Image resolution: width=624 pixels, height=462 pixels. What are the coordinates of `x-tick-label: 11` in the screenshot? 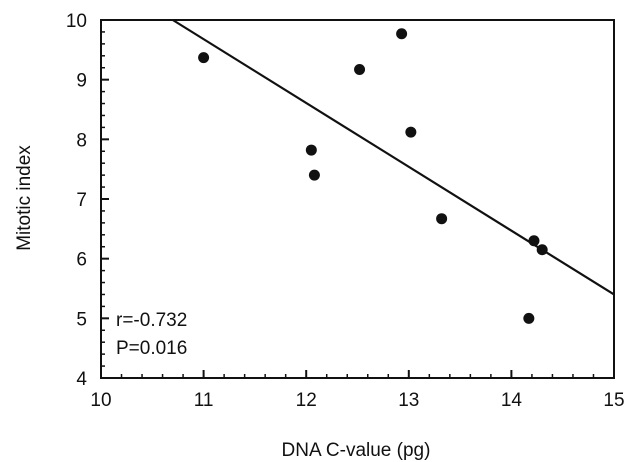 It's located at (204, 400).